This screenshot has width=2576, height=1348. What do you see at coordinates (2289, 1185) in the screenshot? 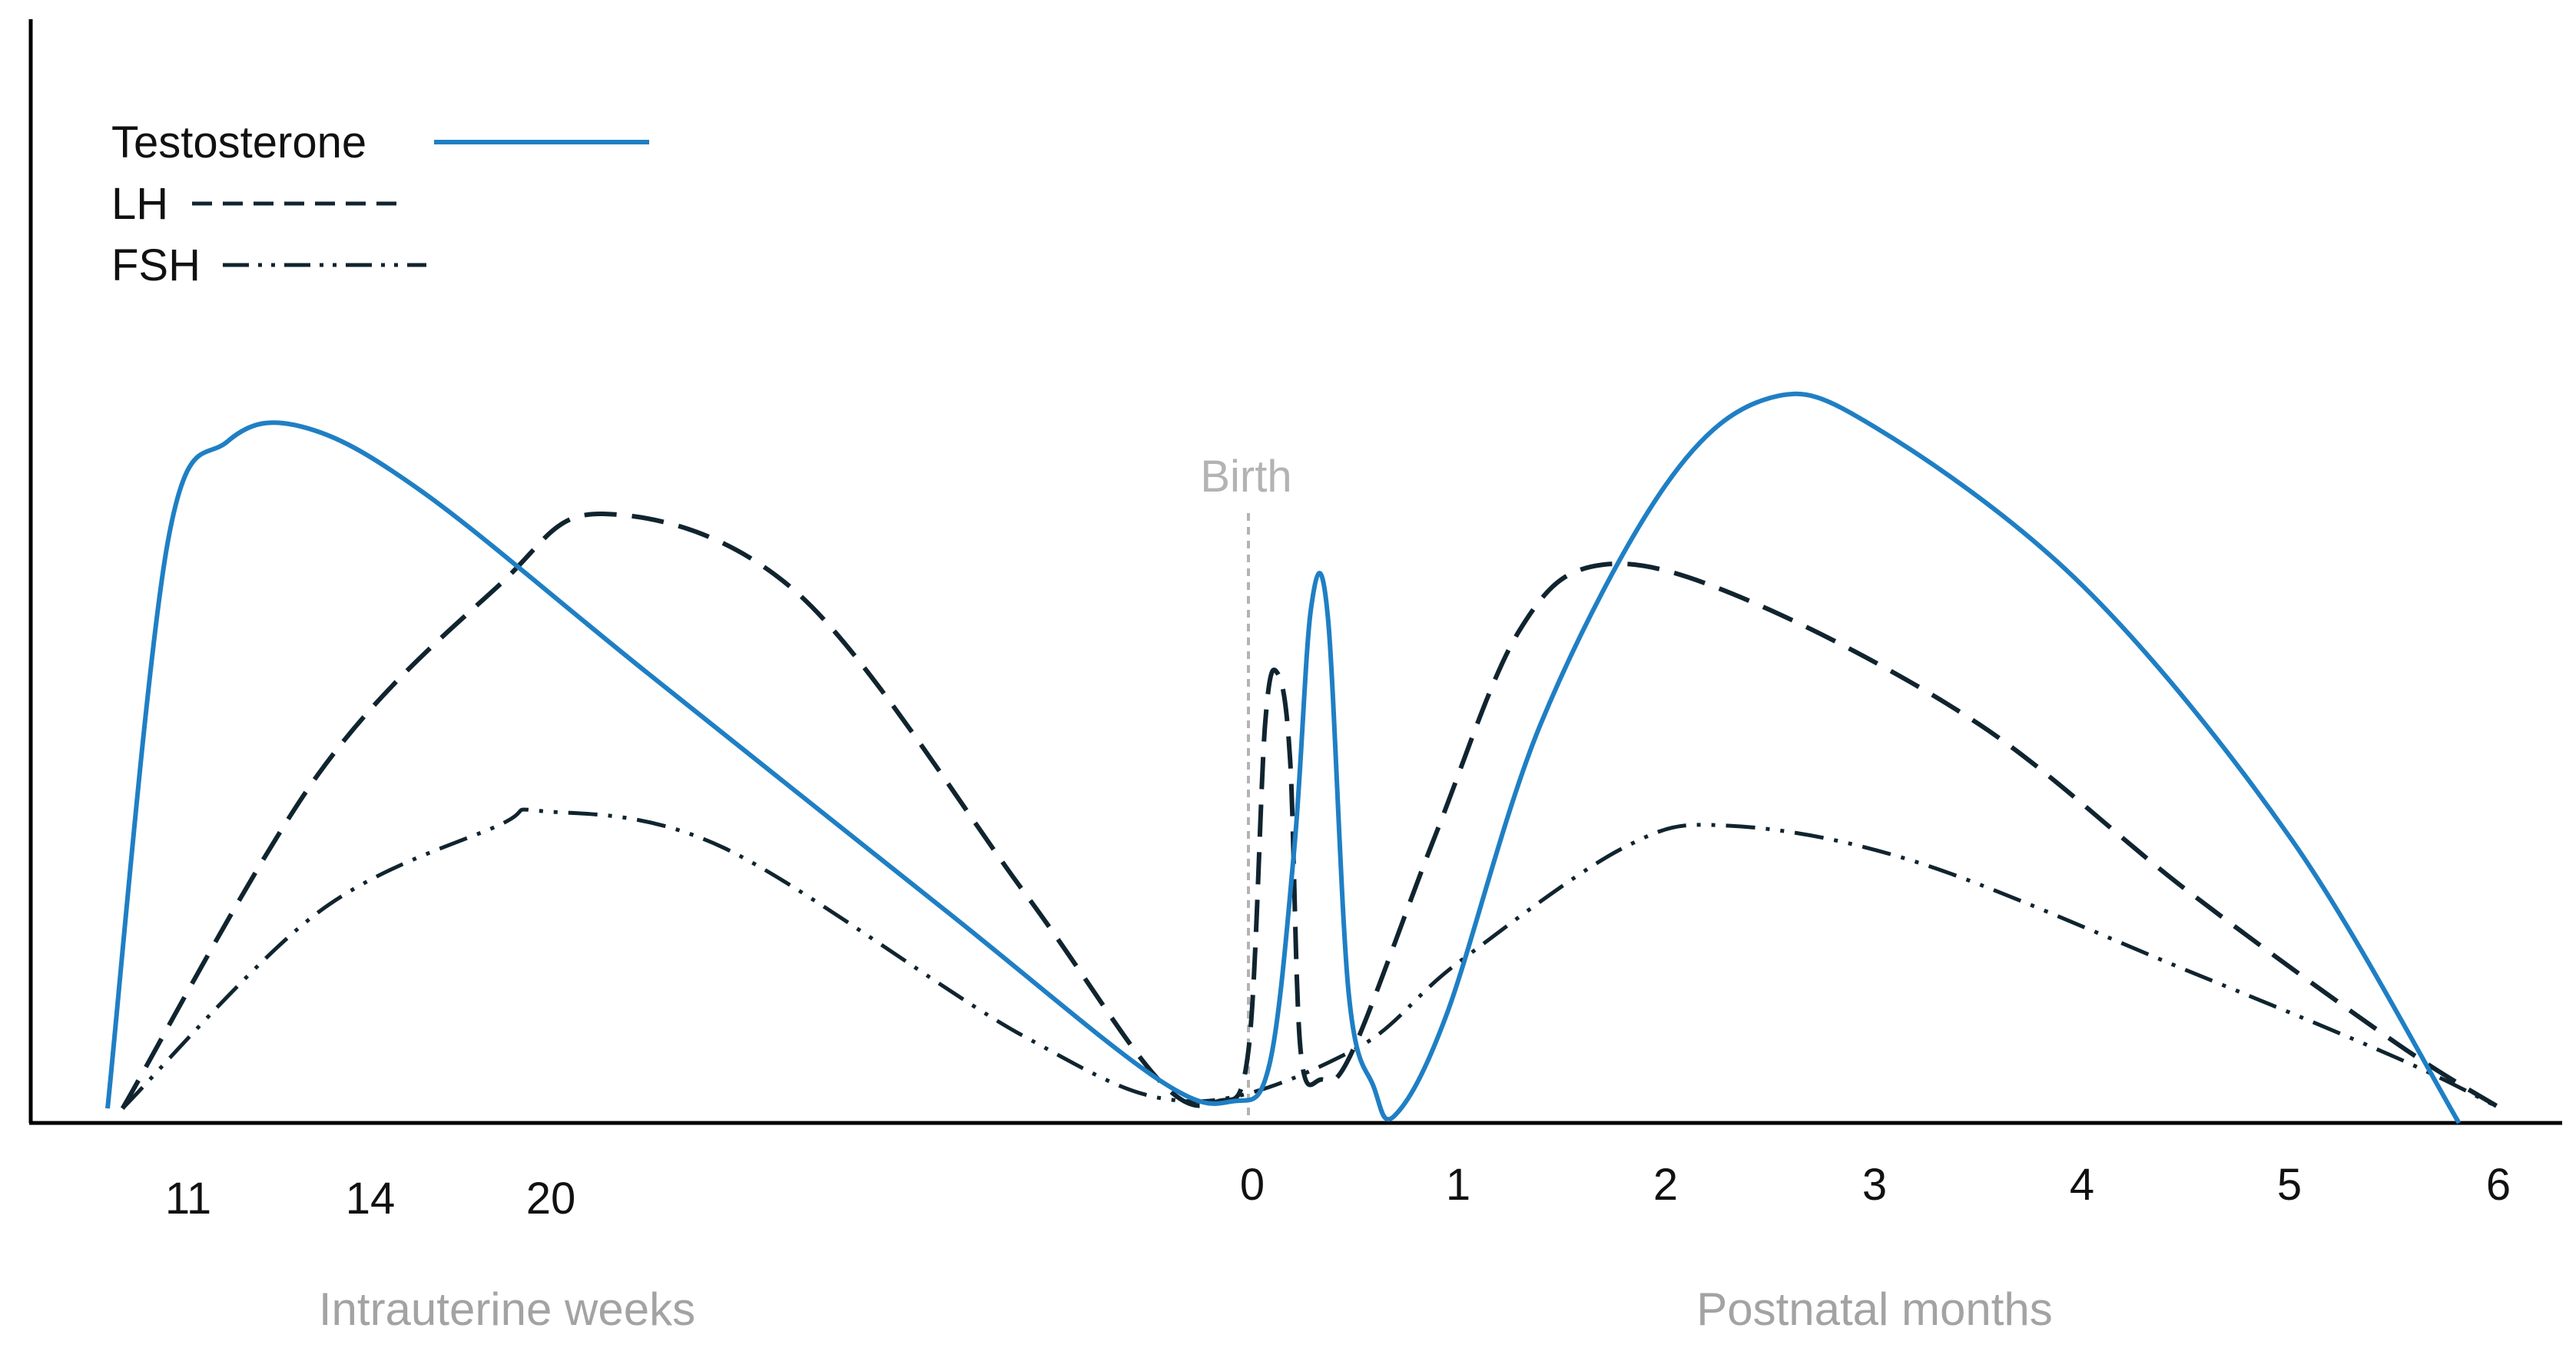
I see `x-tick-label: 5` at bounding box center [2289, 1185].